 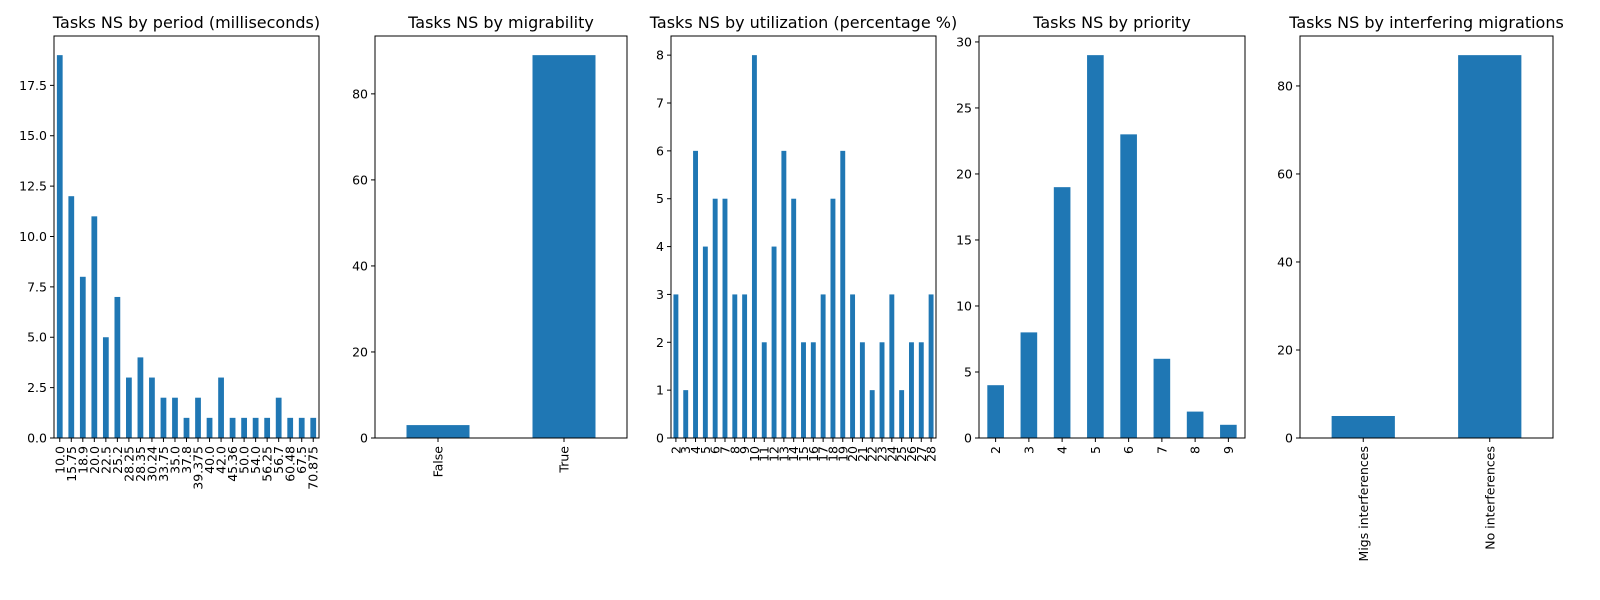 What do you see at coordinates (267, 464) in the screenshot?
I see `x-tick-label: 56.25` at bounding box center [267, 464].